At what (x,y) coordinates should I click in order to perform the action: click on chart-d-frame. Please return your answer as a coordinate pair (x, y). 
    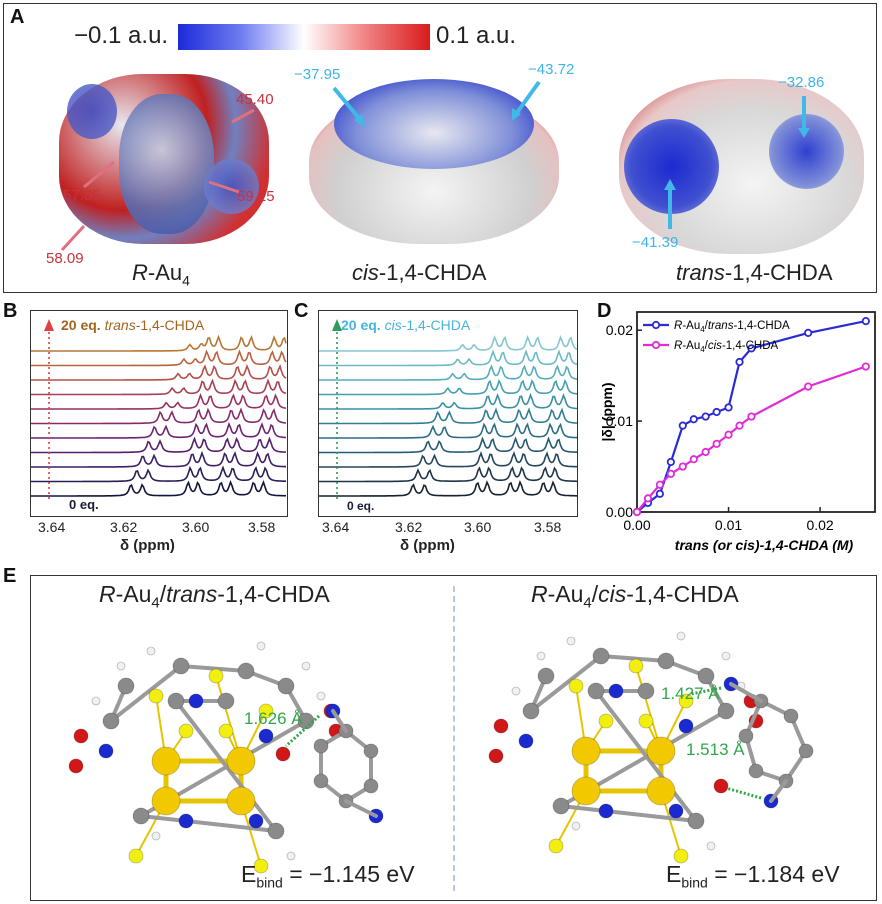
    Looking at the image, I should click on (756, 412).